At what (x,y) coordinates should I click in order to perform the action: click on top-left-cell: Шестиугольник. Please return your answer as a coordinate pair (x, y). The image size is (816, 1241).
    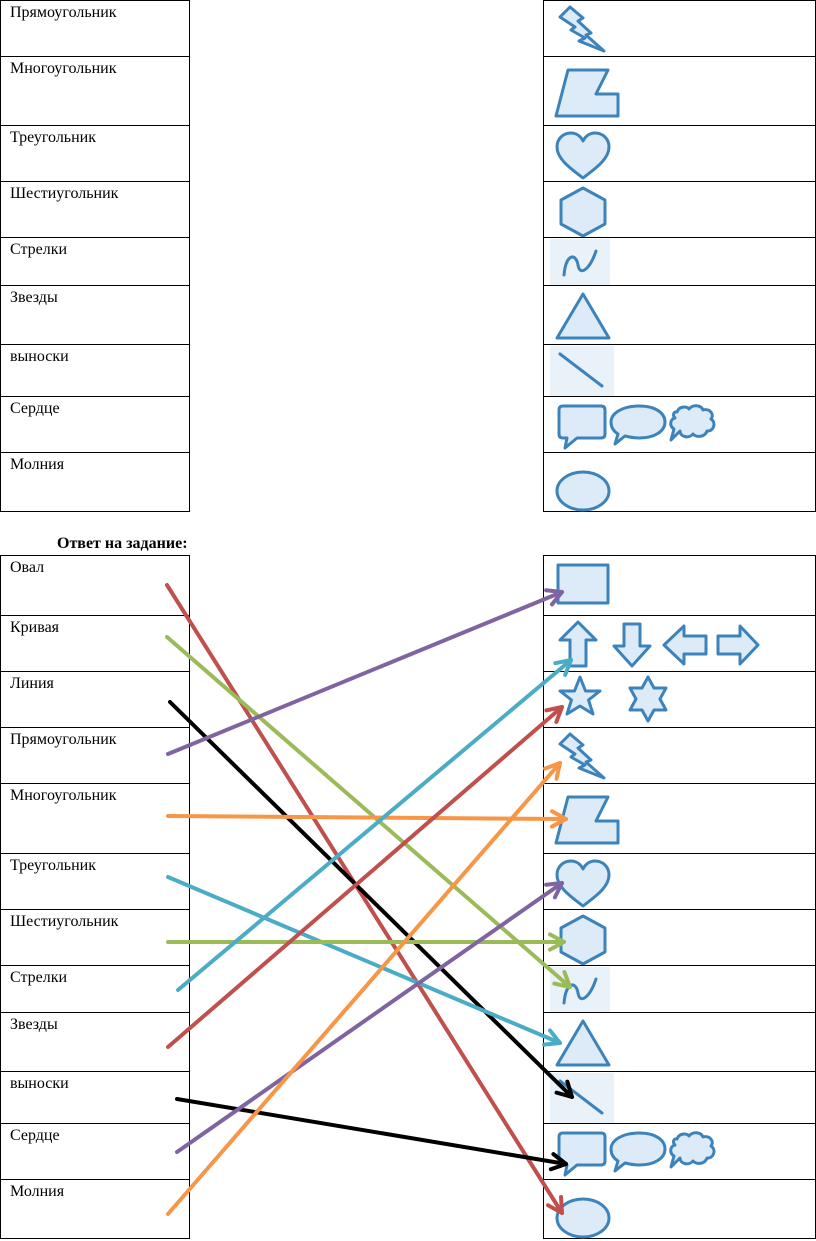
    Looking at the image, I should click on (95, 209).